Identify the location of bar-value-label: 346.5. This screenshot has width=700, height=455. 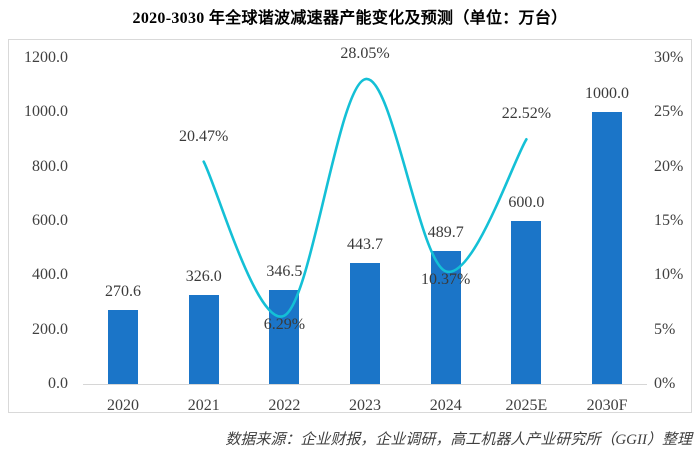
(284, 271).